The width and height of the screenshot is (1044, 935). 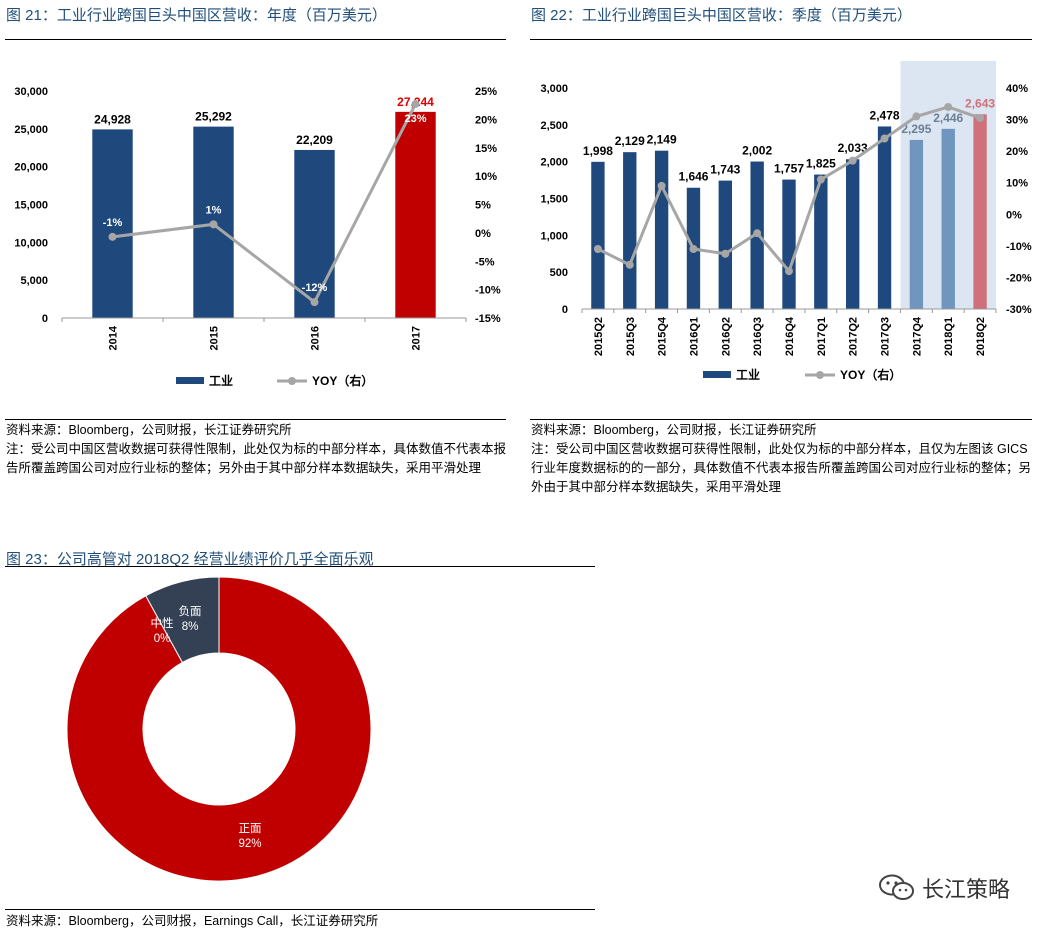 I want to click on donut-slice-正面, so click(x=219, y=729).